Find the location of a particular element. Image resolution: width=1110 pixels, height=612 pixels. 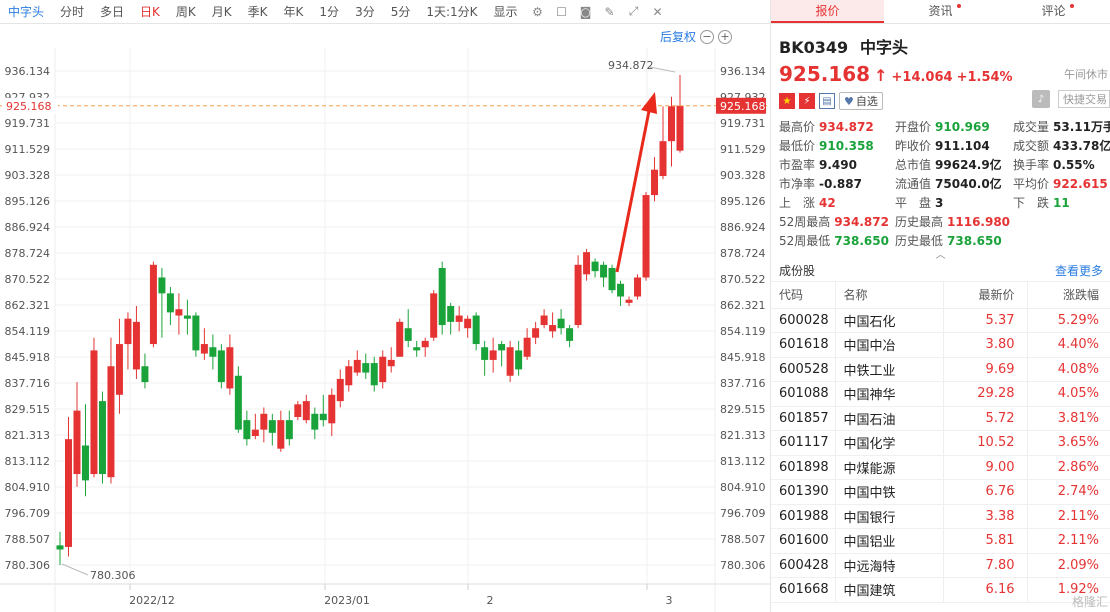

stat-item: 市净率 -0.887 is located at coordinates (837, 183).